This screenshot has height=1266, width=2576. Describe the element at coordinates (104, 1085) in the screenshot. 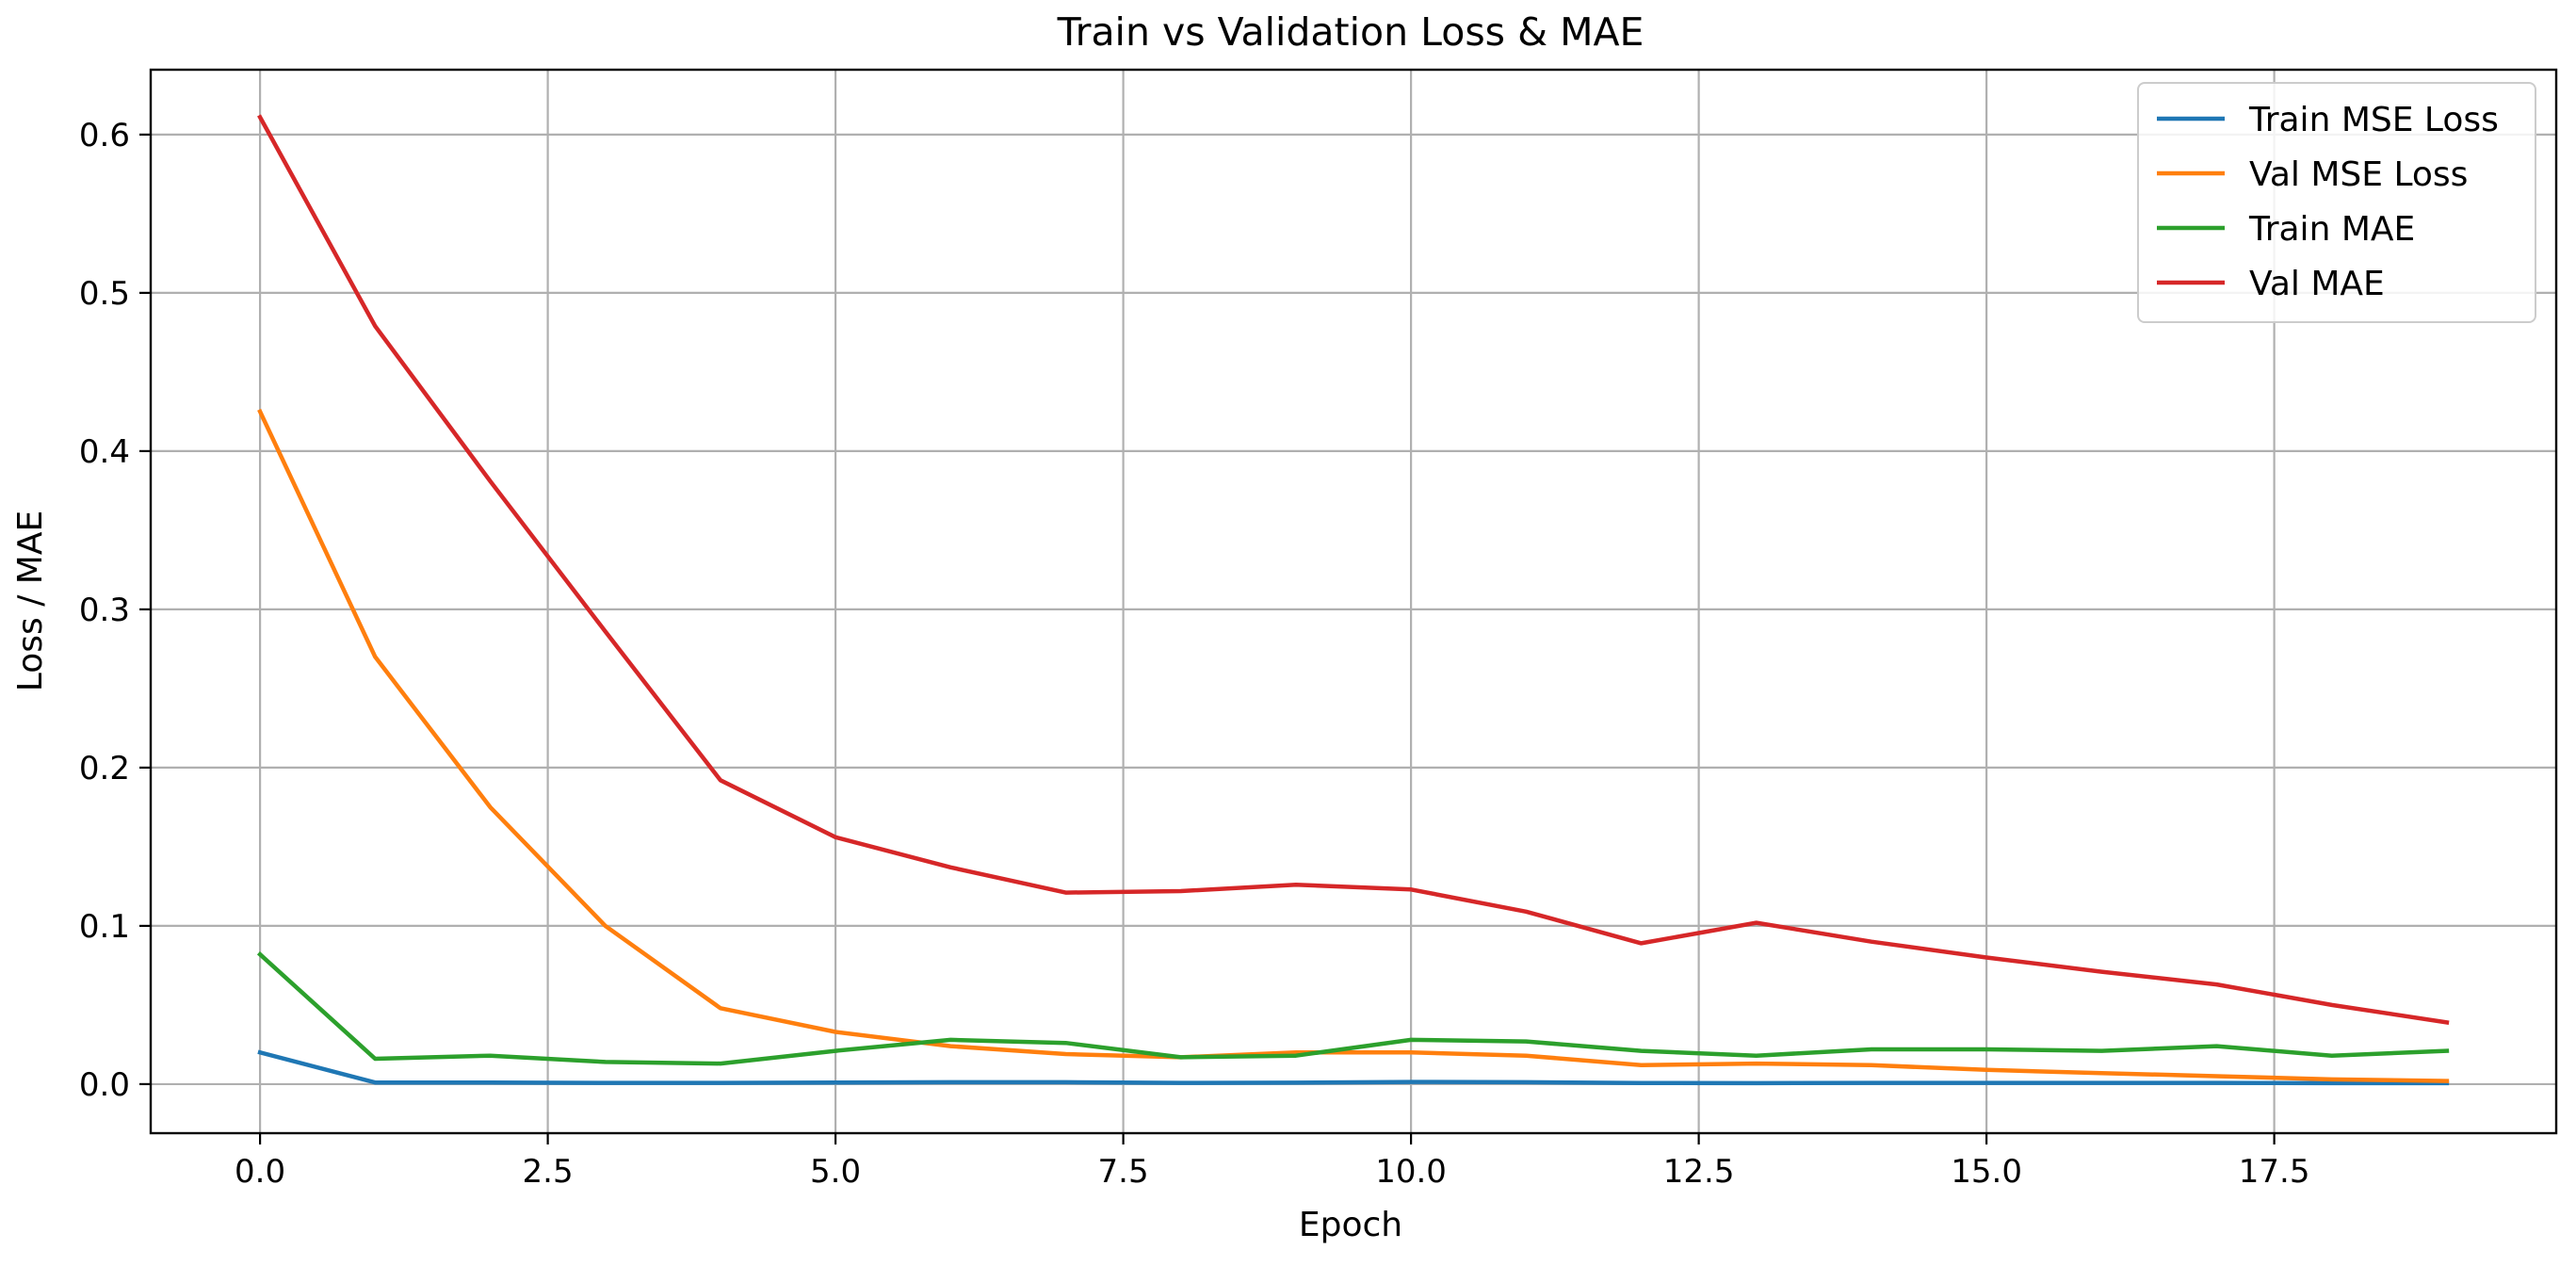

I see `y-tick-label: 0.0` at that location.